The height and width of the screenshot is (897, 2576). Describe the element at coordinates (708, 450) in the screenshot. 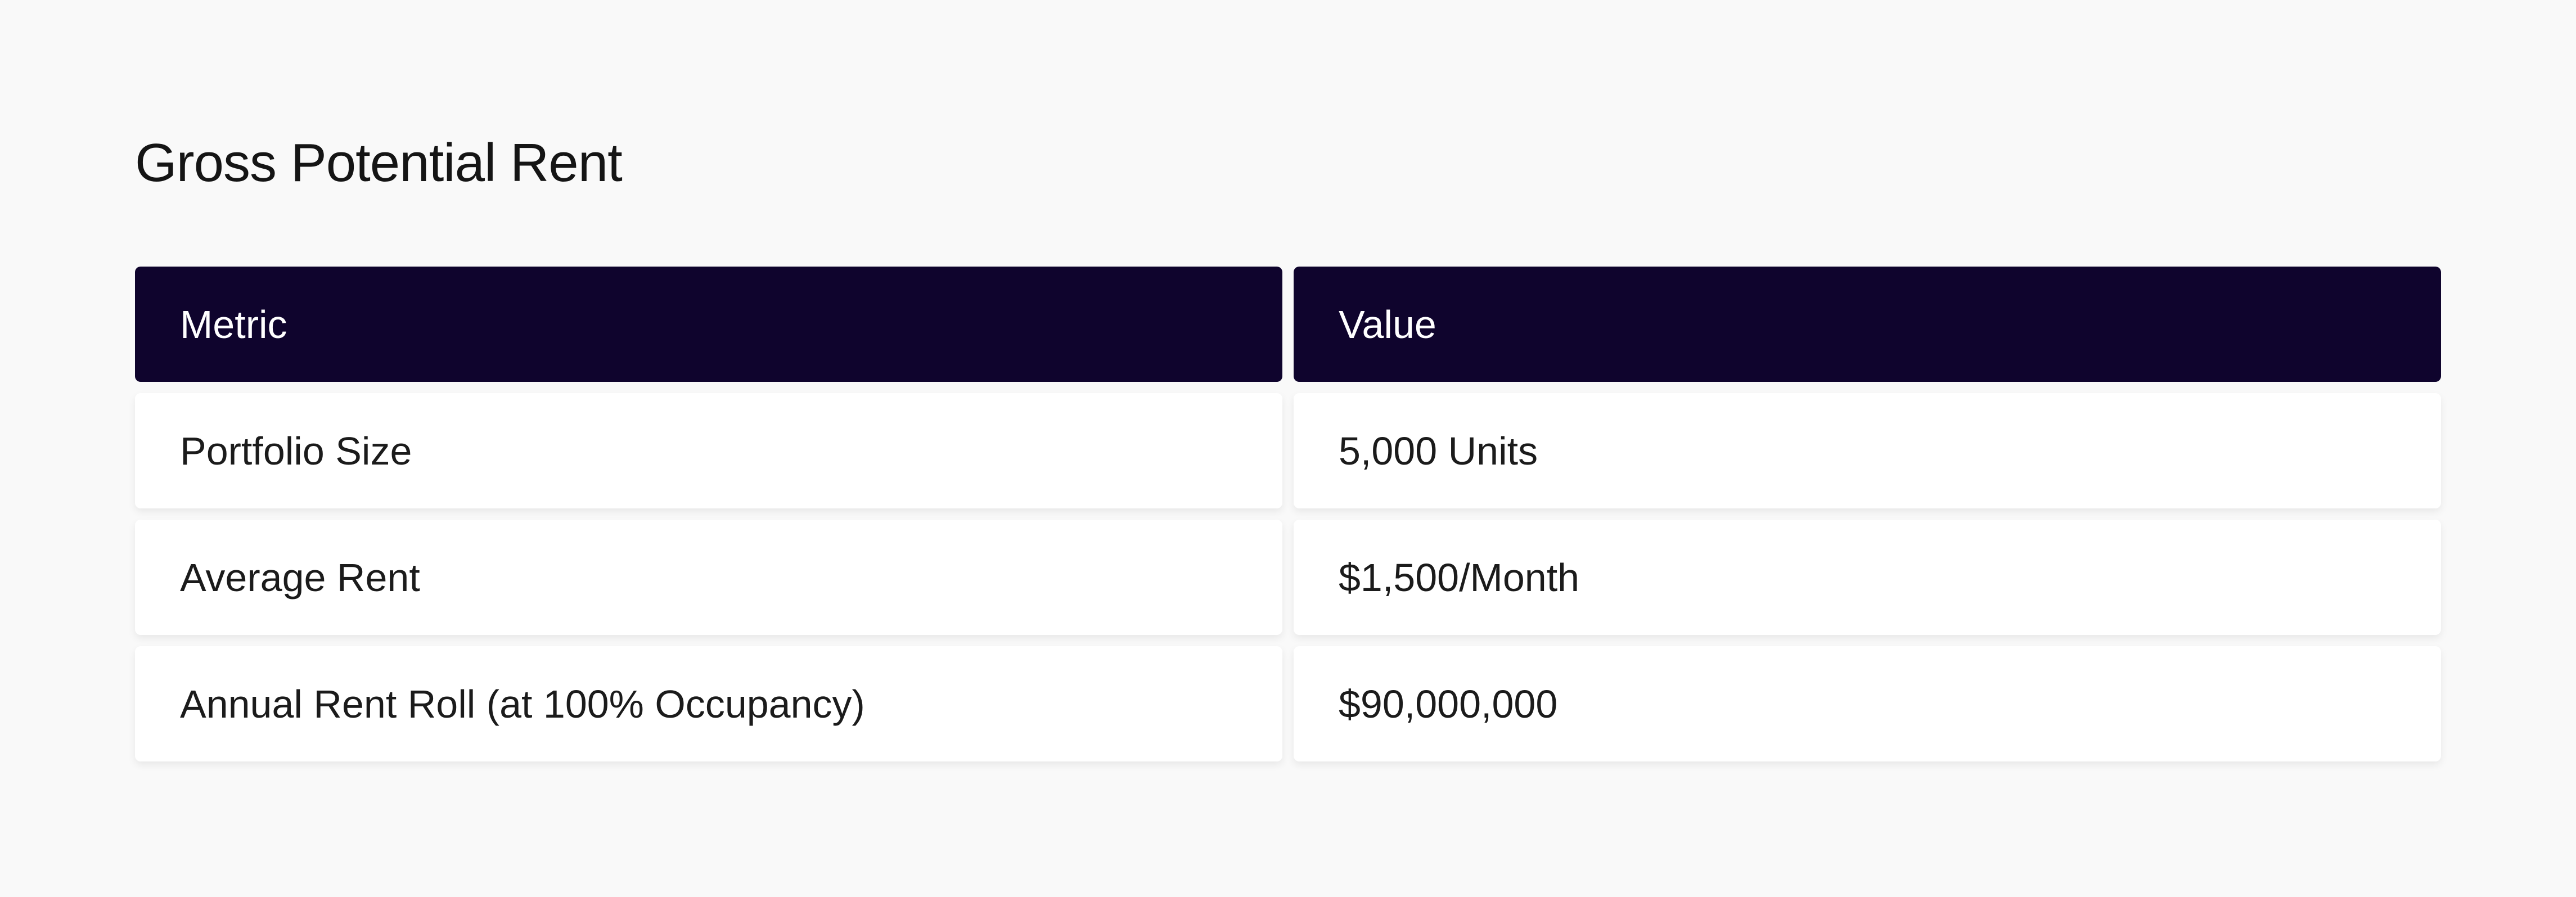

I see `table-cell-metric-portfolio-size: Portfolio Size` at that location.